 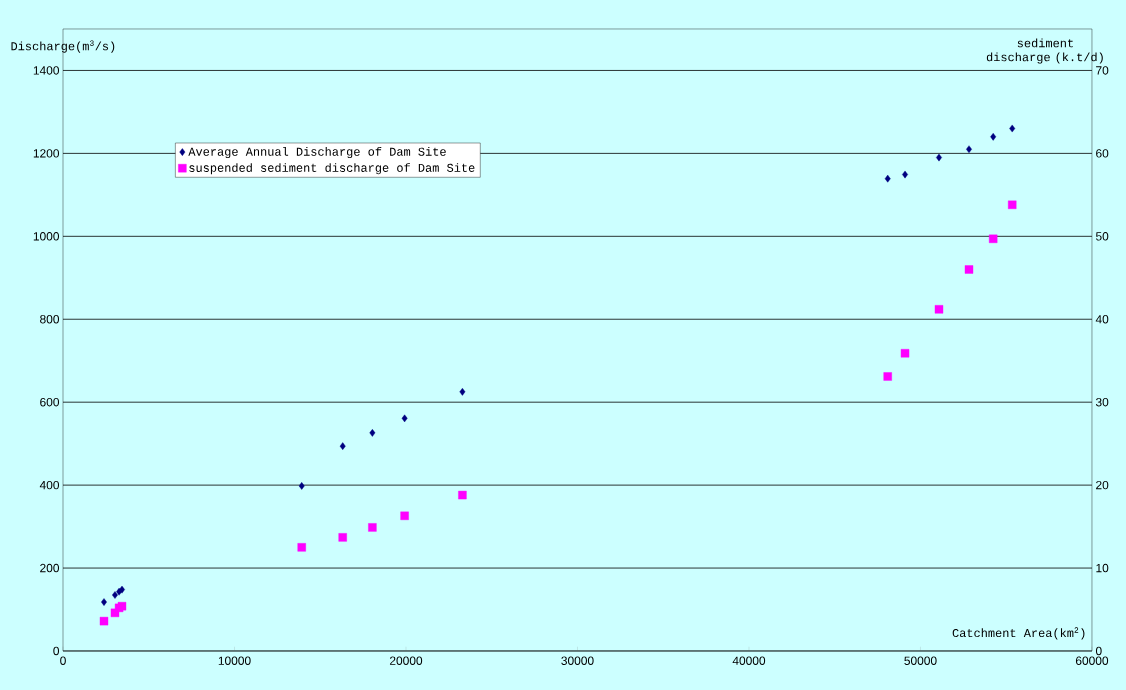 What do you see at coordinates (63, 46) in the screenshot?
I see `y-axis-title: Discharge(m$^{3}$/s)` at bounding box center [63, 46].